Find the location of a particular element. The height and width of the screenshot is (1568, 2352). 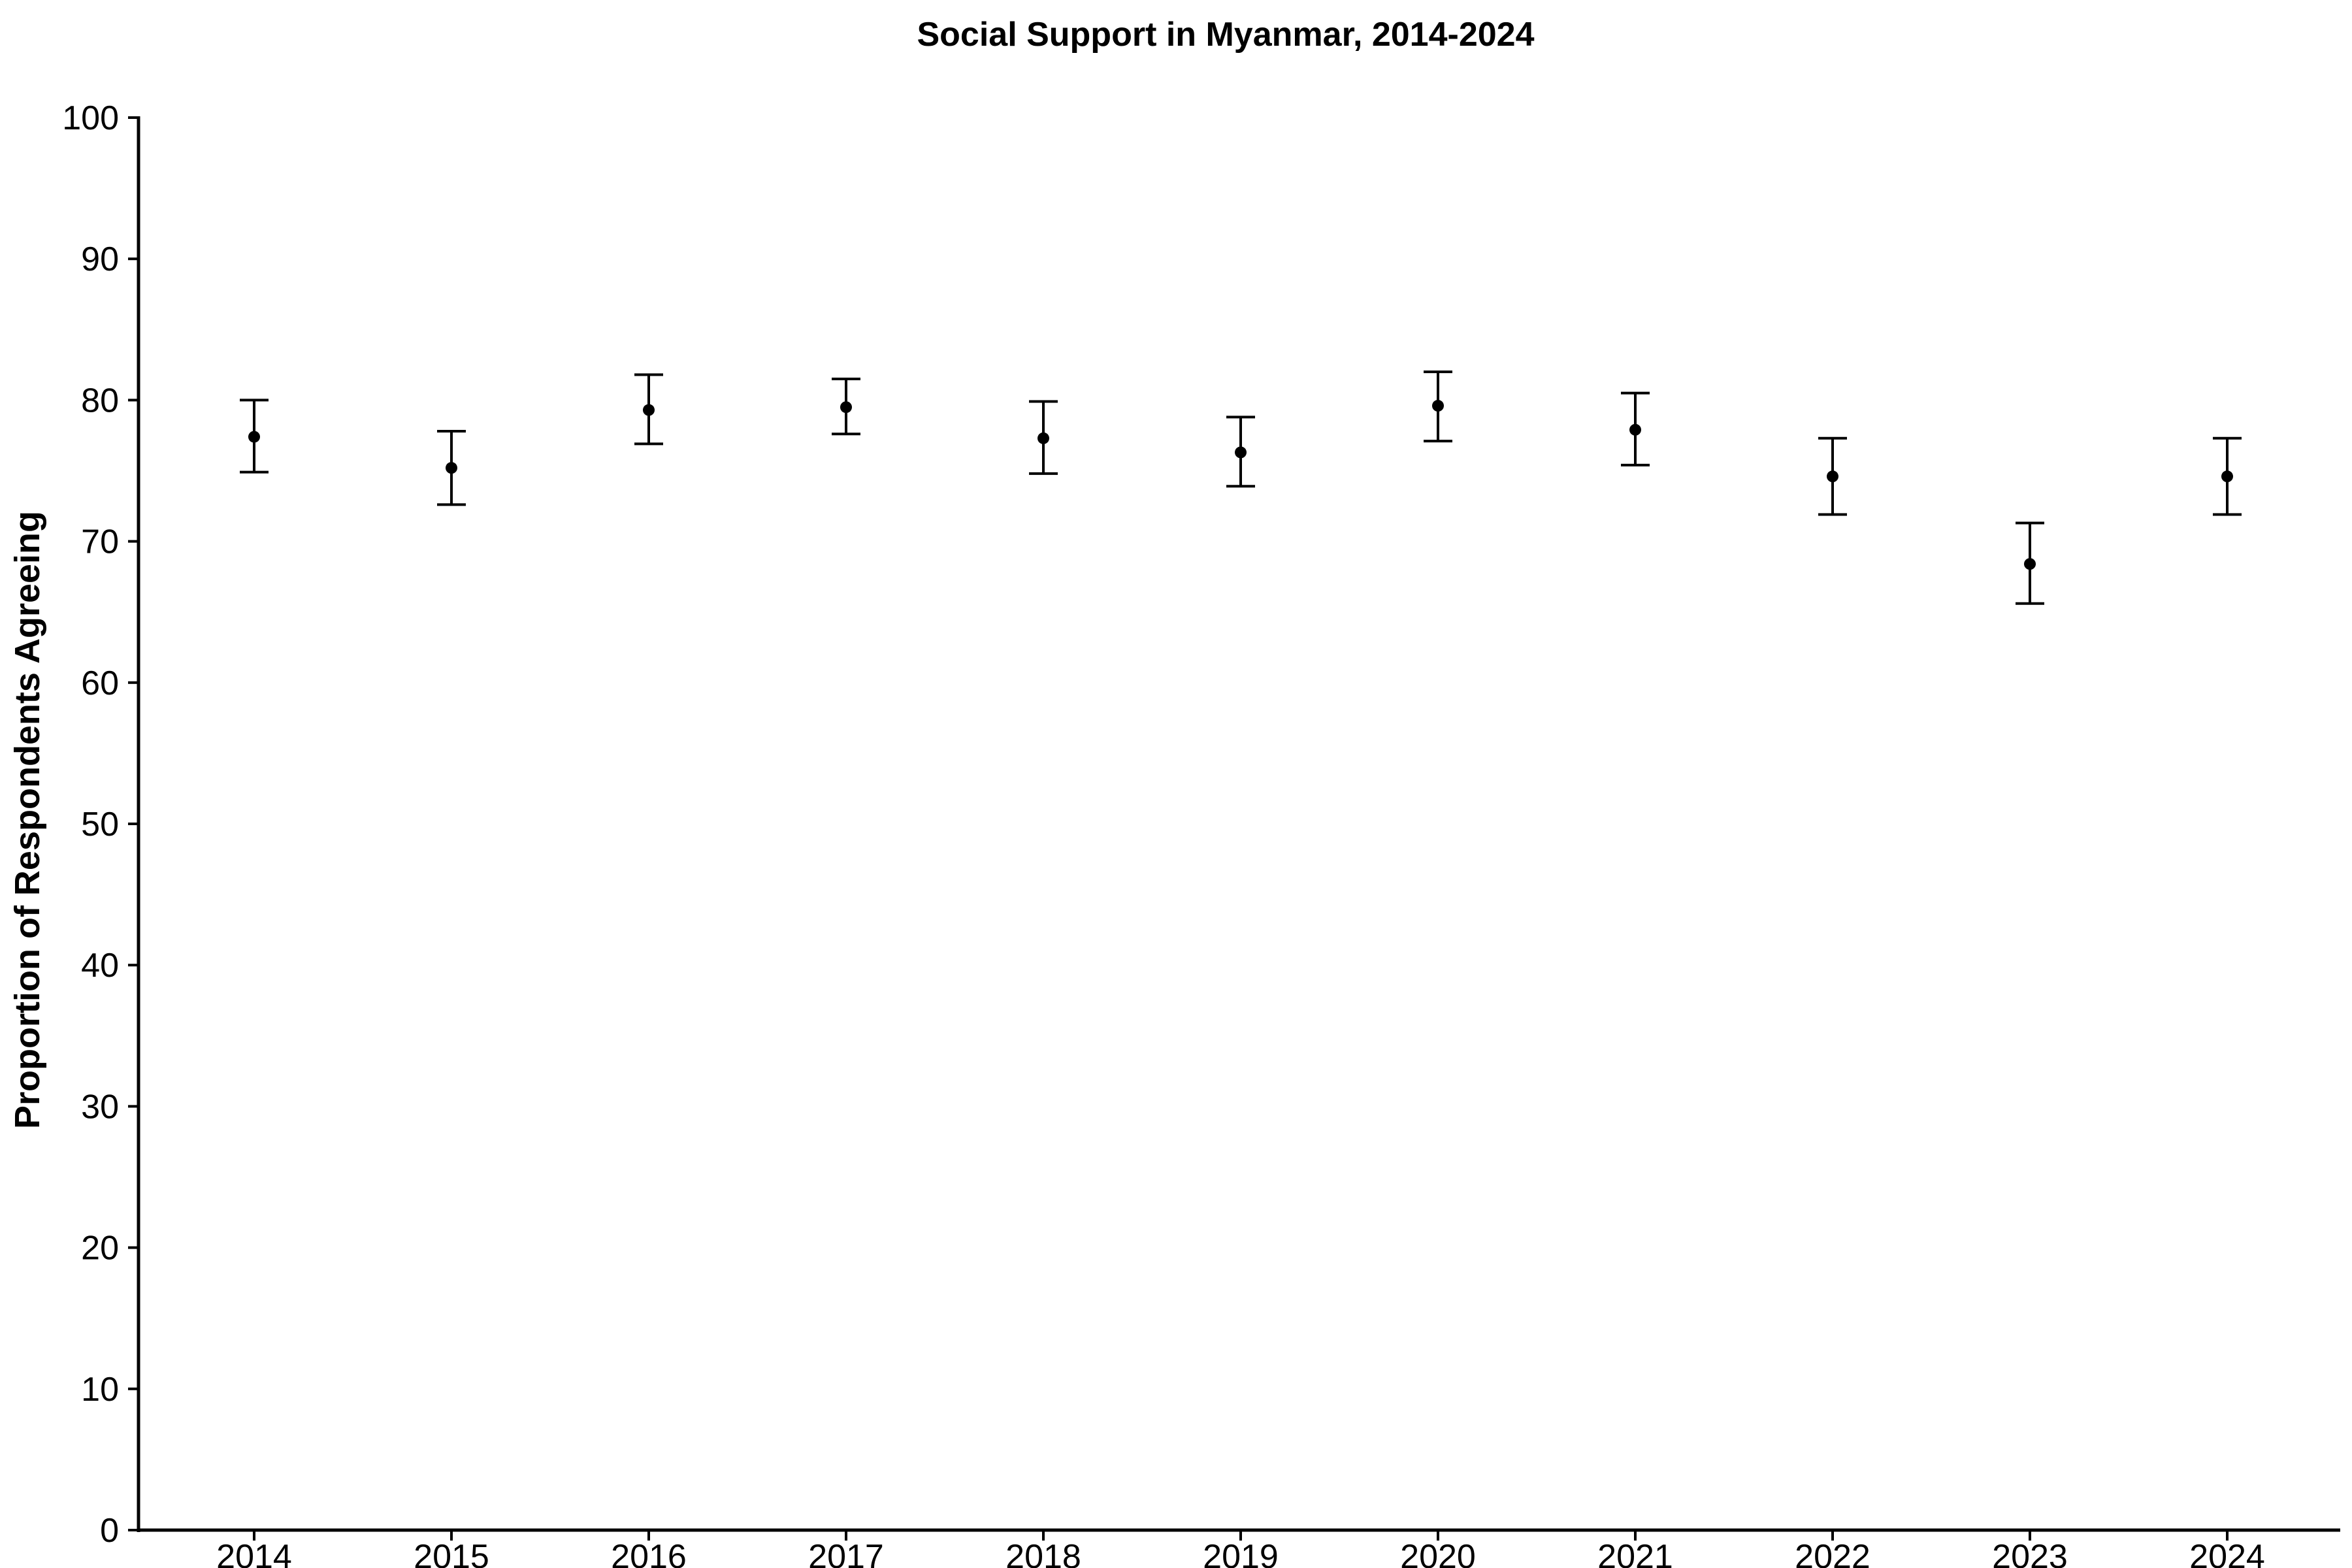

error-bar-point-2024 is located at coordinates (2227, 476).